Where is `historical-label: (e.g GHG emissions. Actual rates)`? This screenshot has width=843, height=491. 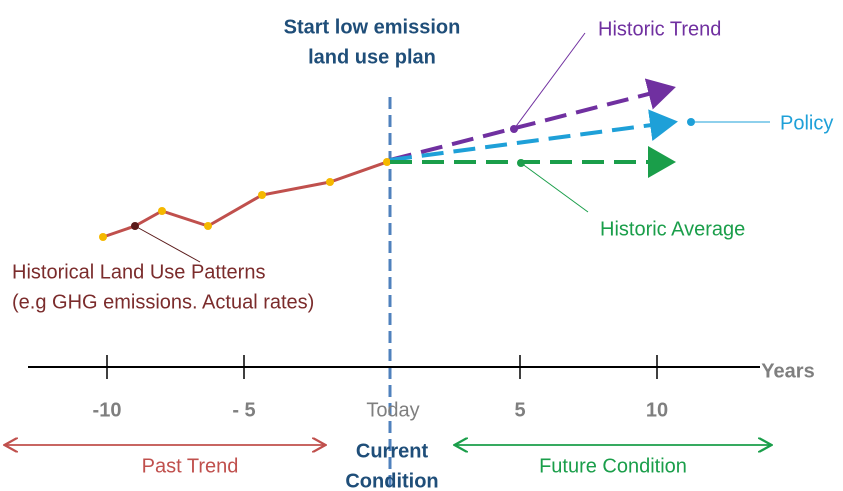 historical-label: (e.g GHG emissions. Actual rates) is located at coordinates (163, 302).